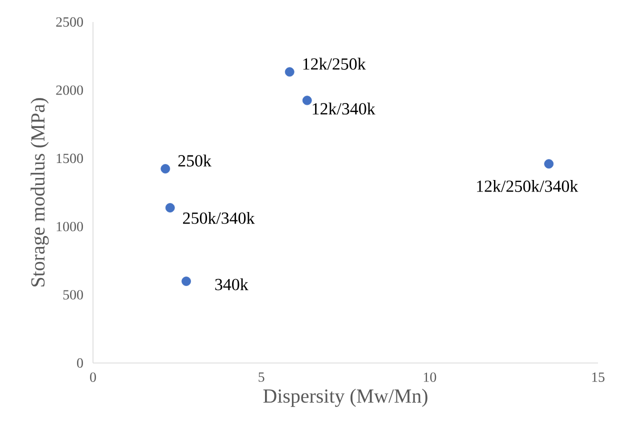 The width and height of the screenshot is (630, 430). What do you see at coordinates (69, 227) in the screenshot?
I see `y-tick-label: 1000` at bounding box center [69, 227].